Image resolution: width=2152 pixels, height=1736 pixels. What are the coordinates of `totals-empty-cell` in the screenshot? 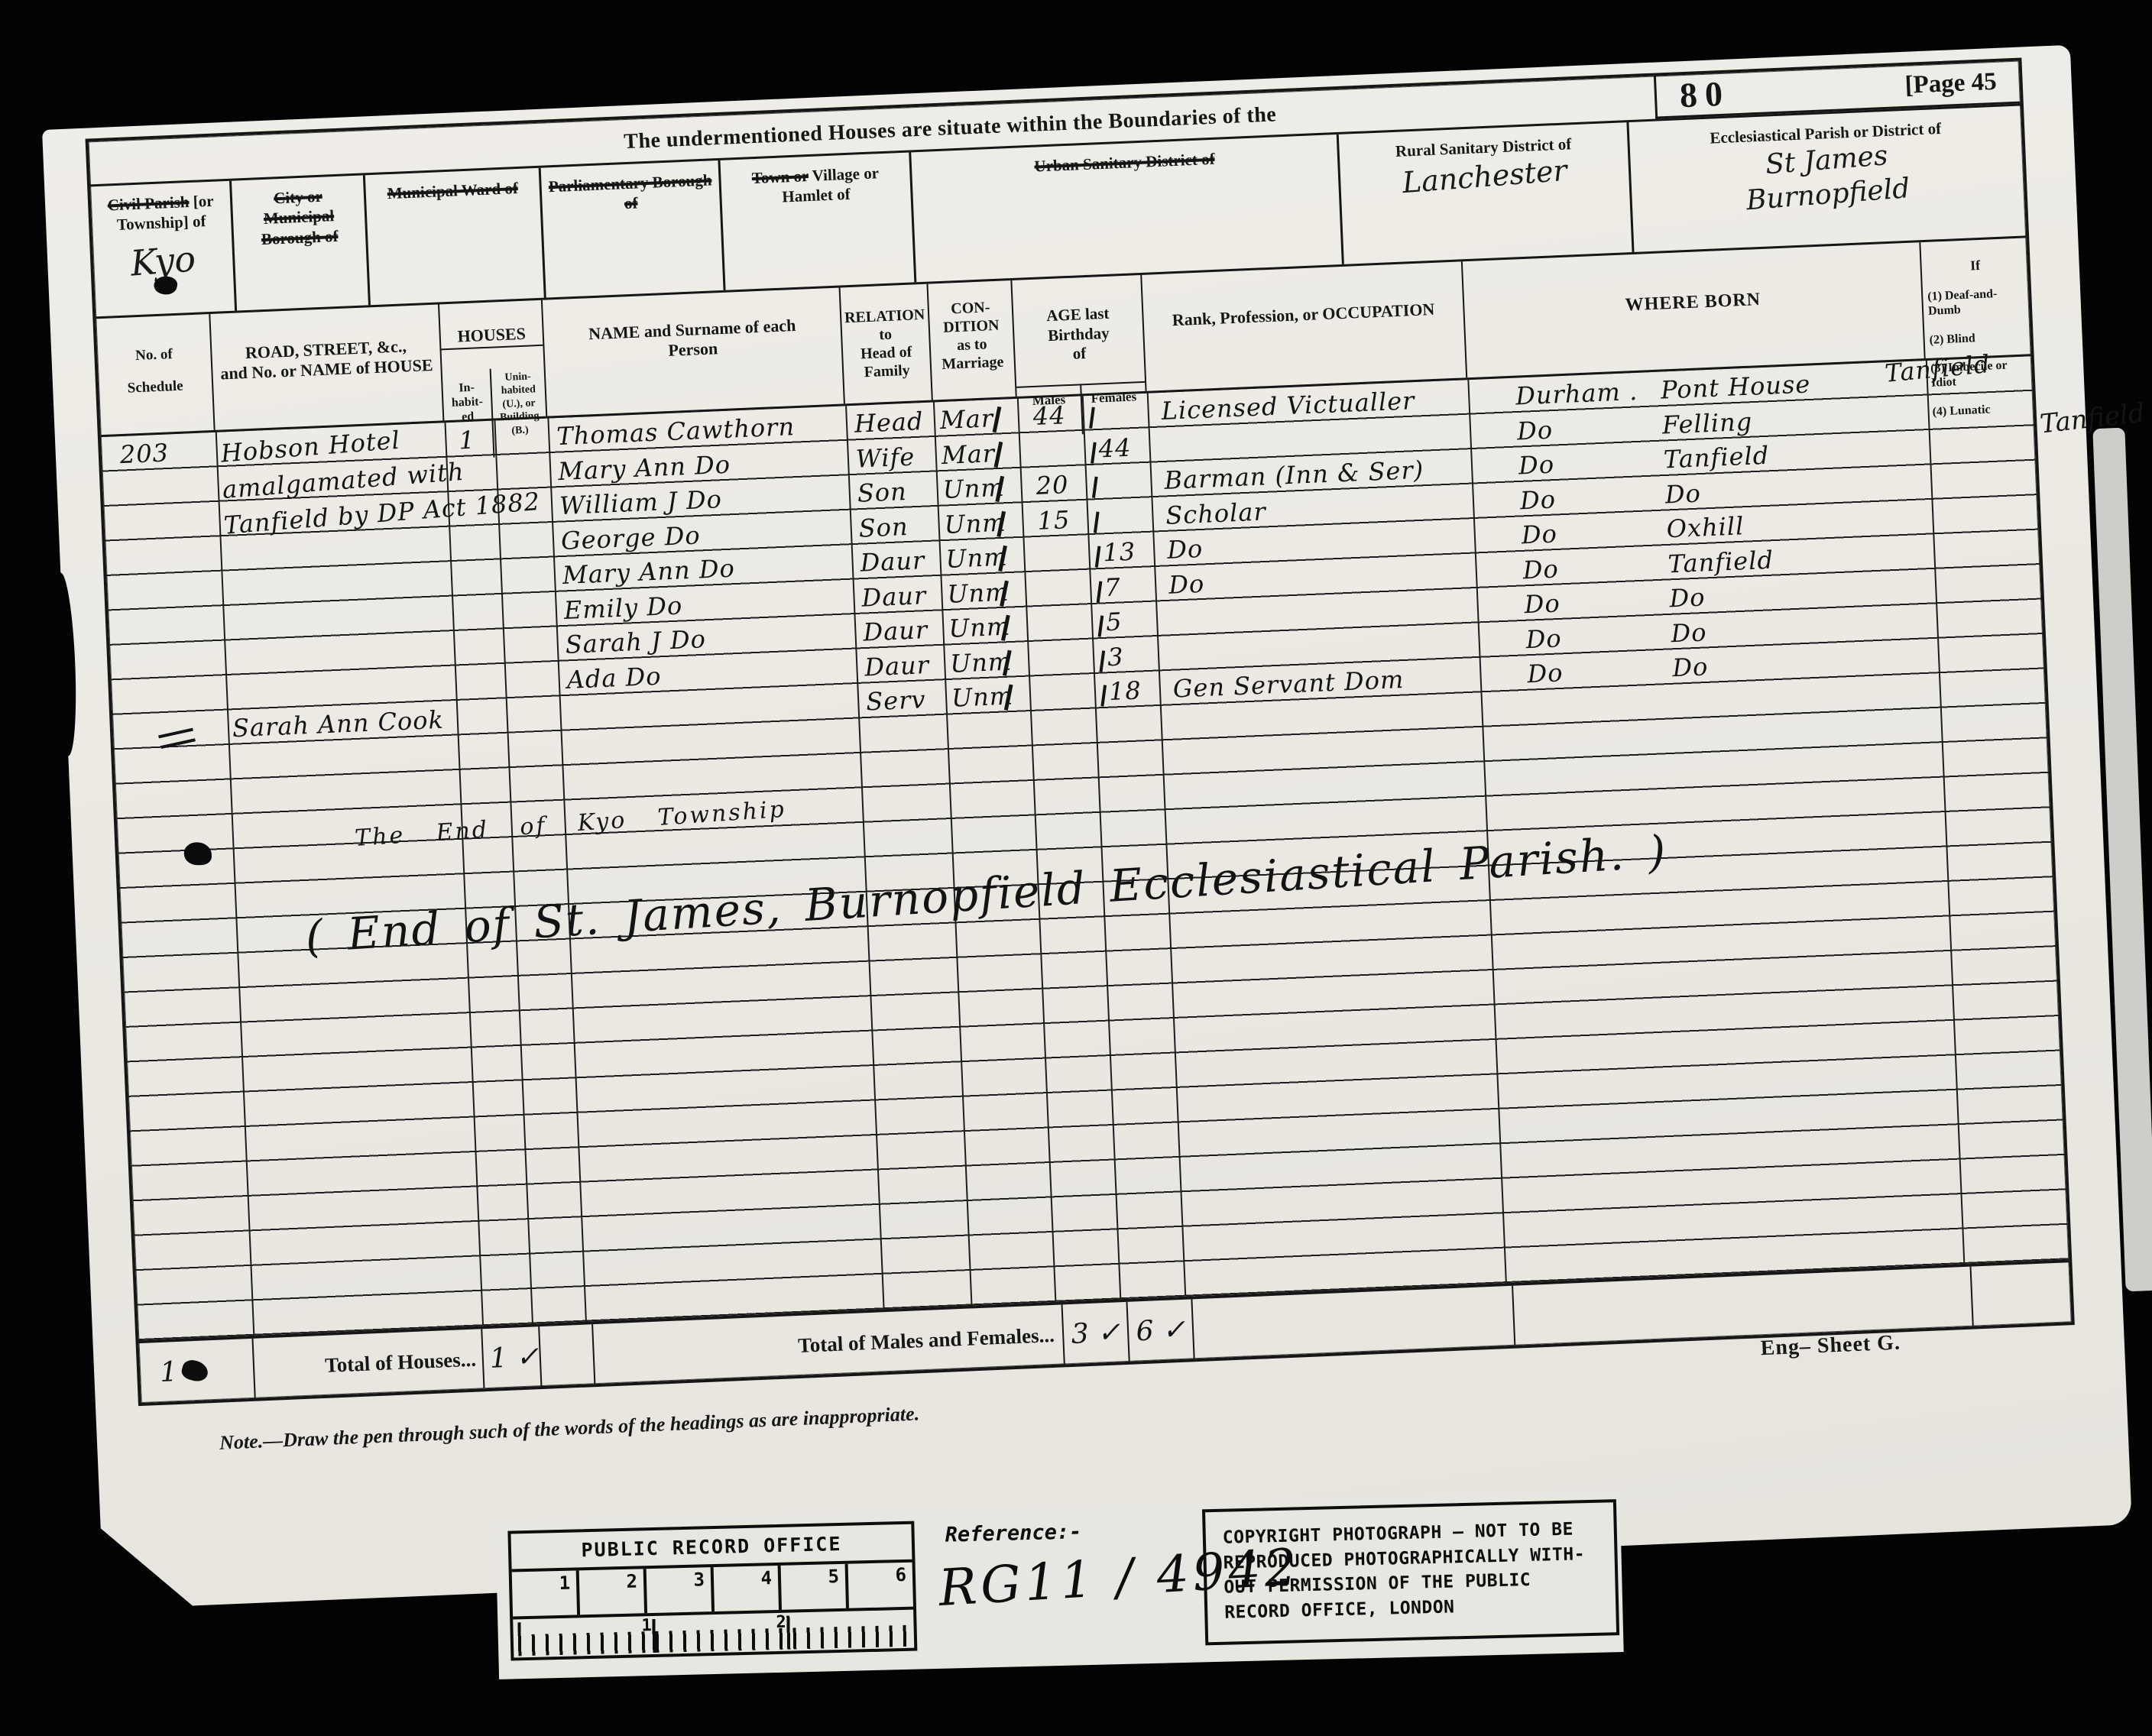 It's located at (2025, 1294).